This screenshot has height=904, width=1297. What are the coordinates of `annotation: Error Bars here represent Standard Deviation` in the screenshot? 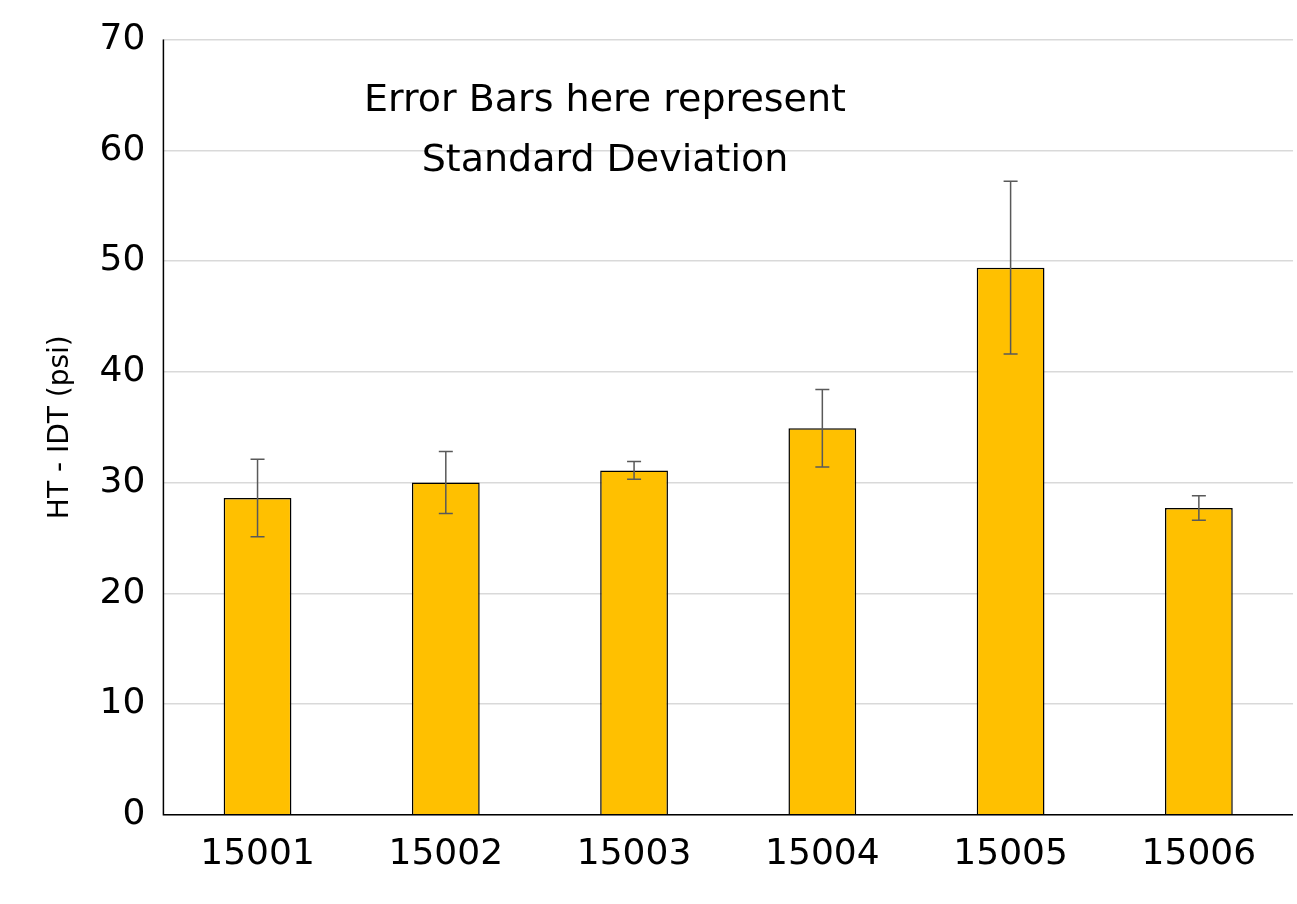 It's located at (605, 128).